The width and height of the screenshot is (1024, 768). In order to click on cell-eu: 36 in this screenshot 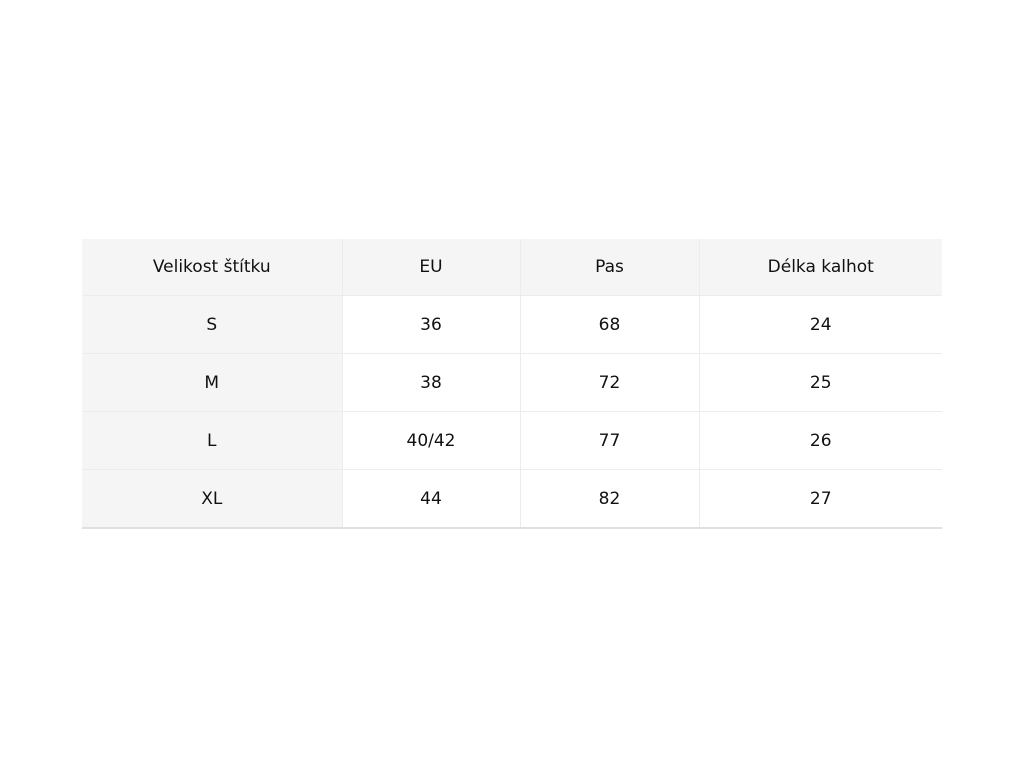, I will do `click(431, 324)`.